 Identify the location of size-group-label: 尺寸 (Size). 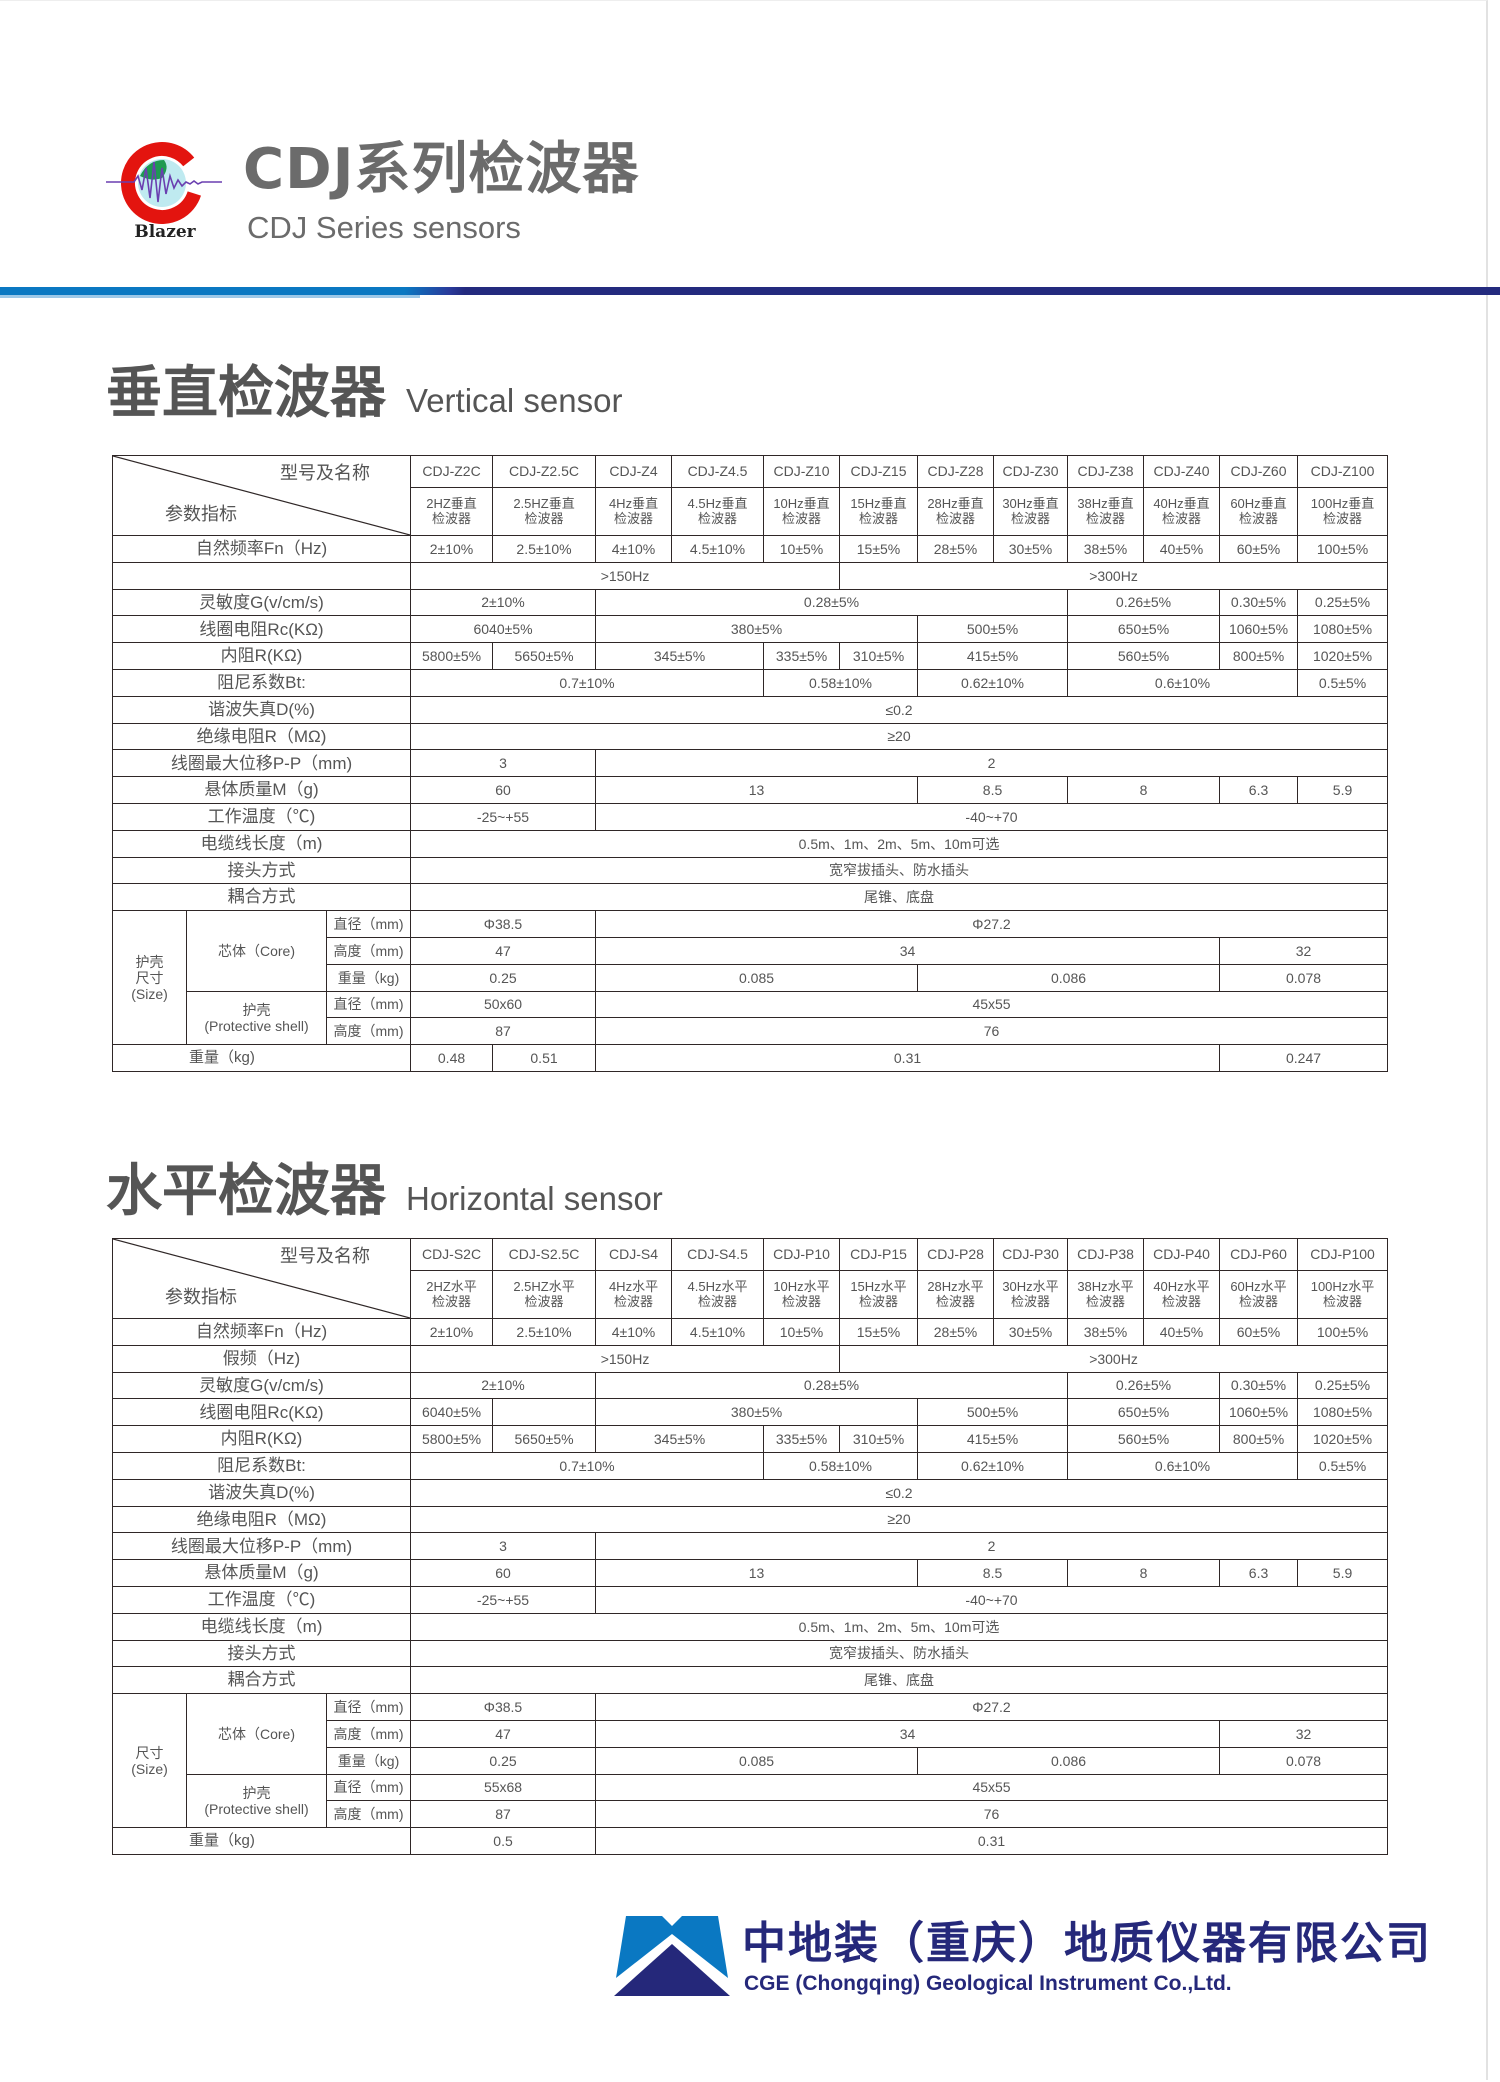
(149, 1761).